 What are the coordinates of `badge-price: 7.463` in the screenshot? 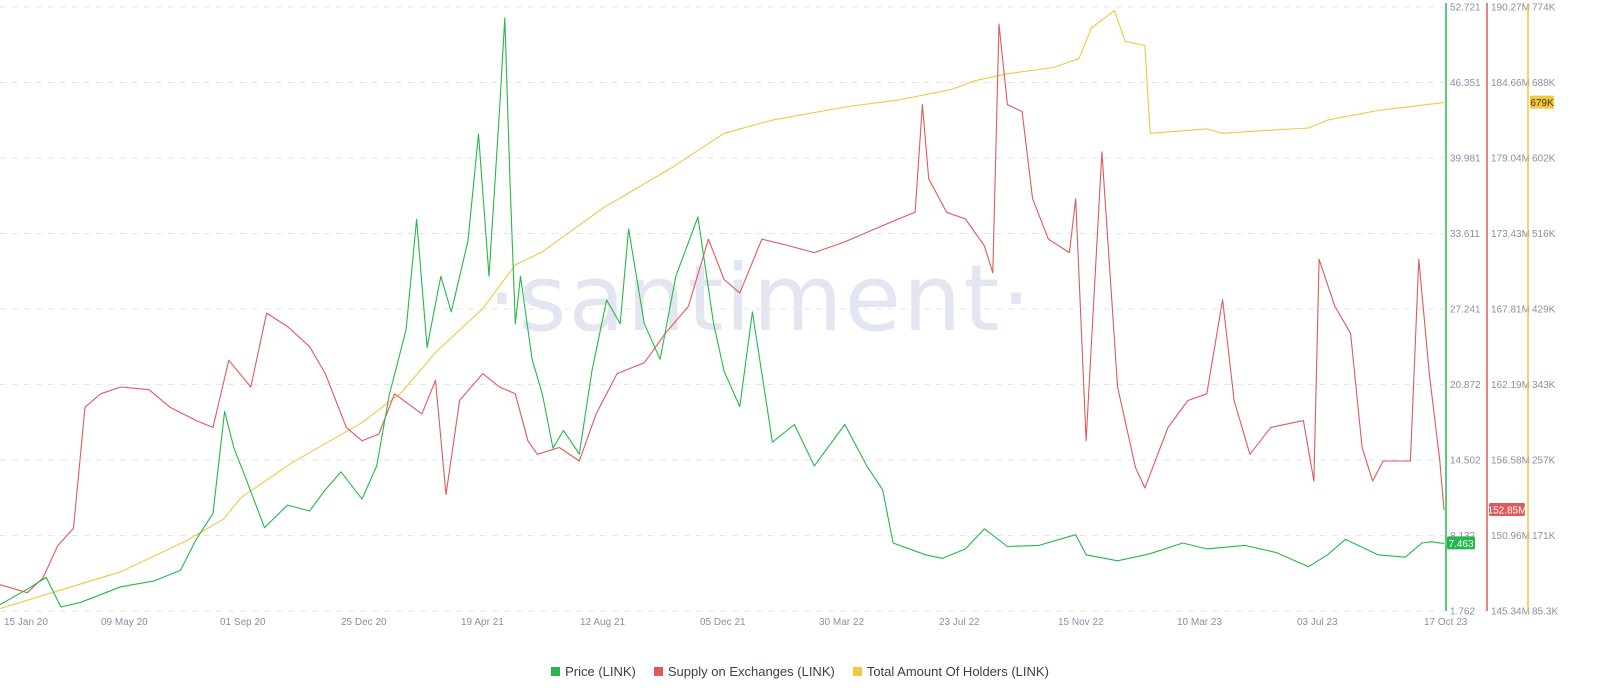 It's located at (1461, 543).